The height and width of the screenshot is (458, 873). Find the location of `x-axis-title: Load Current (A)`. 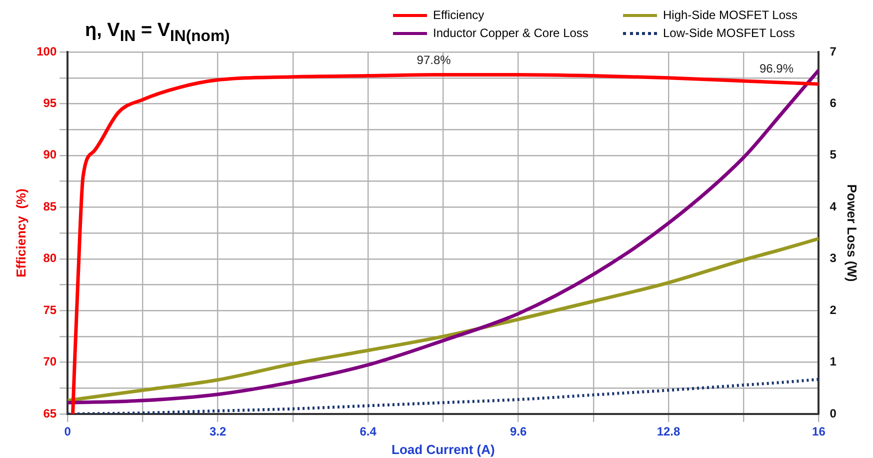

x-axis-title: Load Current (A) is located at coordinates (443, 449).